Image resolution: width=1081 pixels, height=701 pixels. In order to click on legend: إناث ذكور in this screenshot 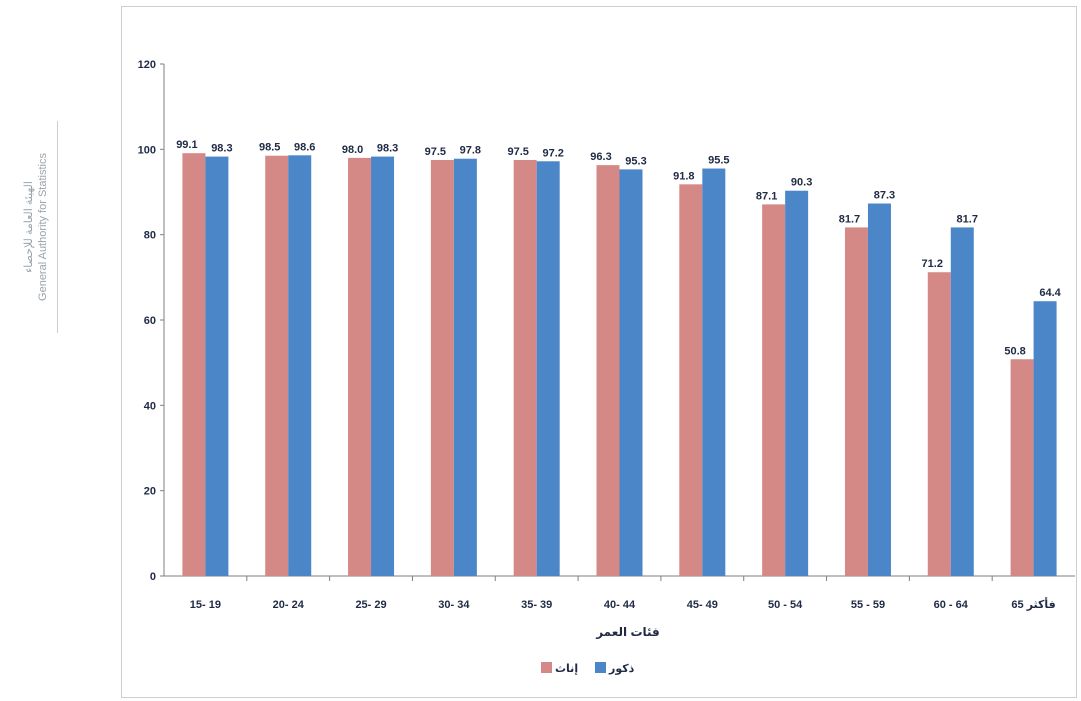, I will do `click(588, 668)`.